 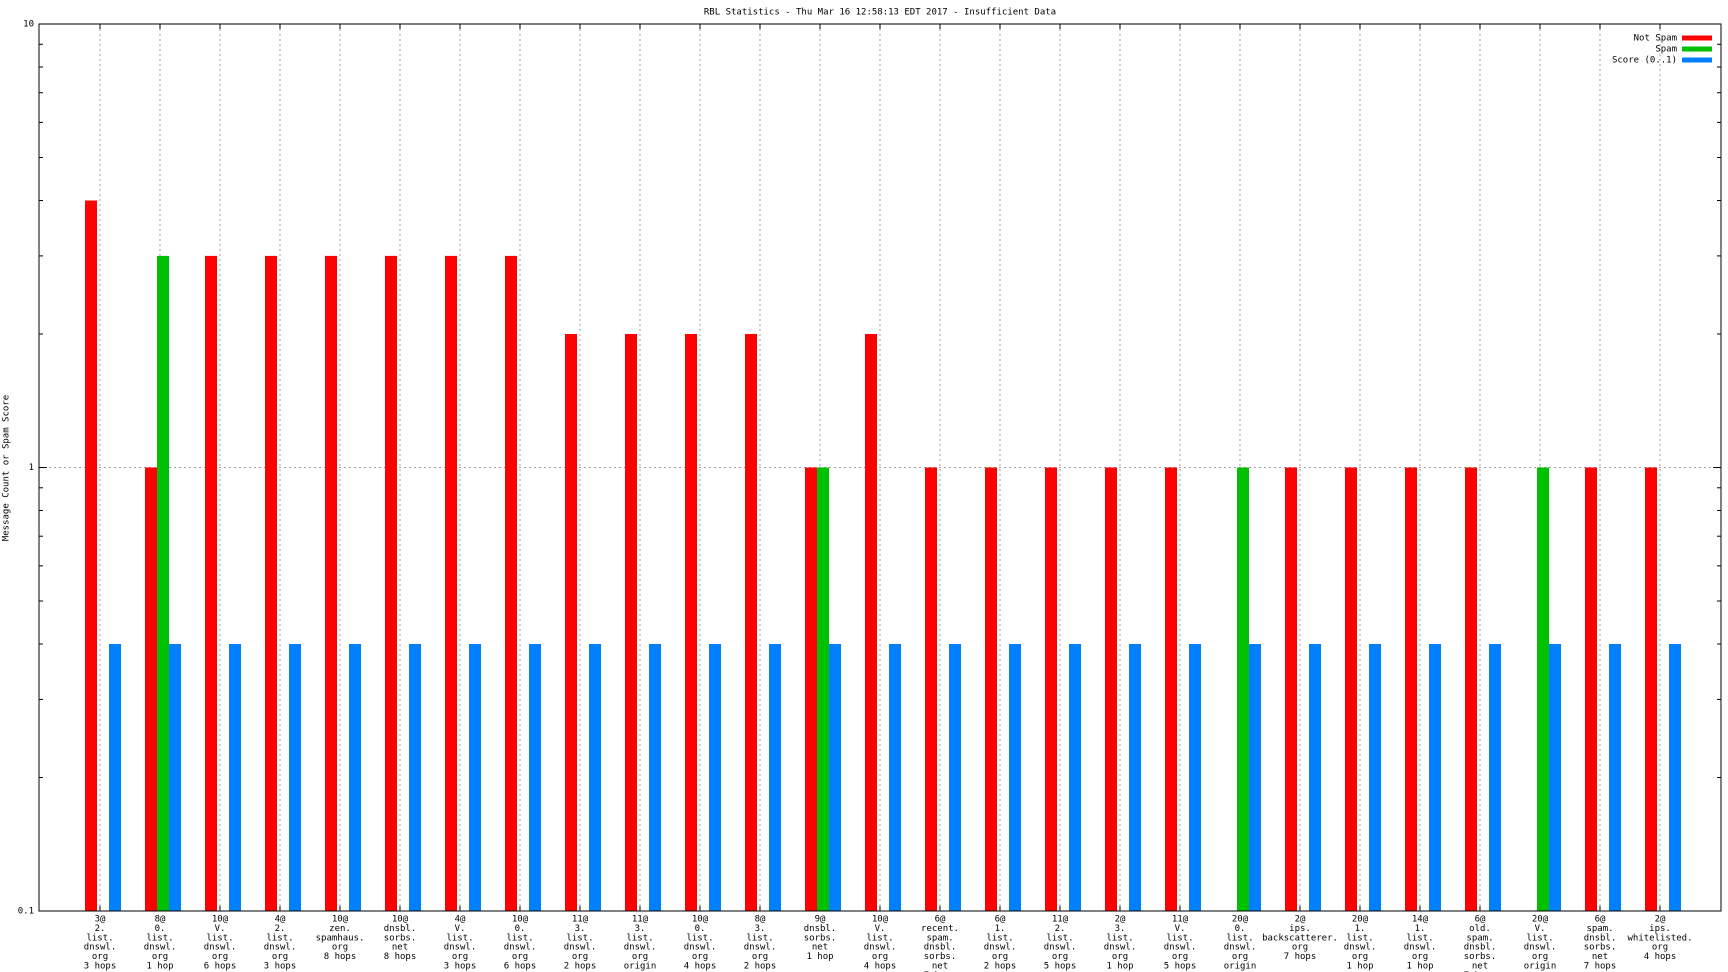 I want to click on legend-label: Score (0..1), so click(x=1644, y=61).